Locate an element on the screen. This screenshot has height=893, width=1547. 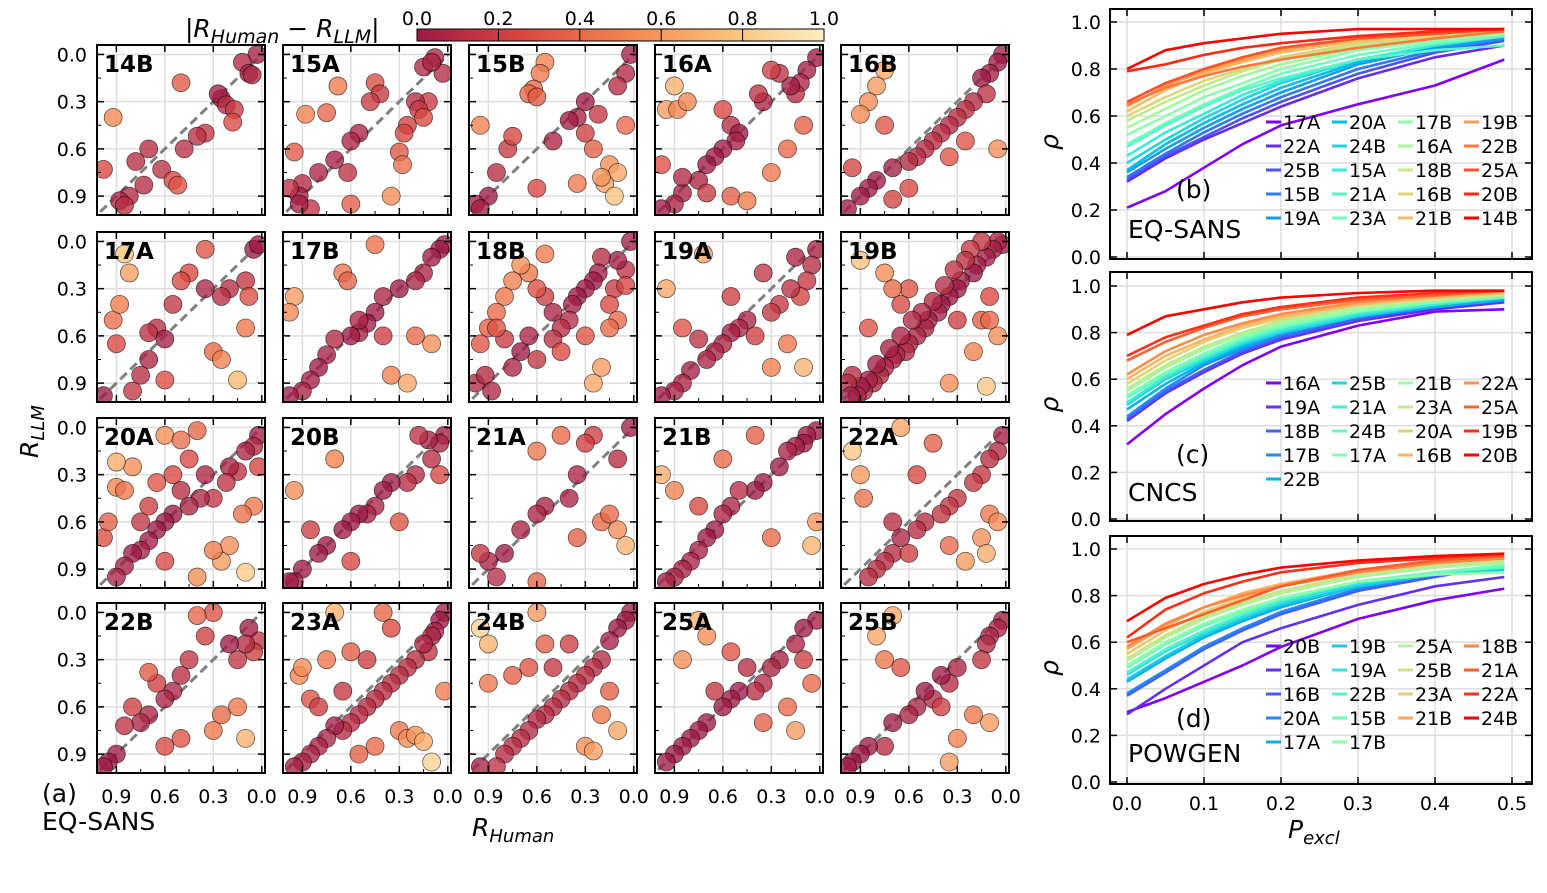
legend-label: 15A is located at coordinates (1367, 171).